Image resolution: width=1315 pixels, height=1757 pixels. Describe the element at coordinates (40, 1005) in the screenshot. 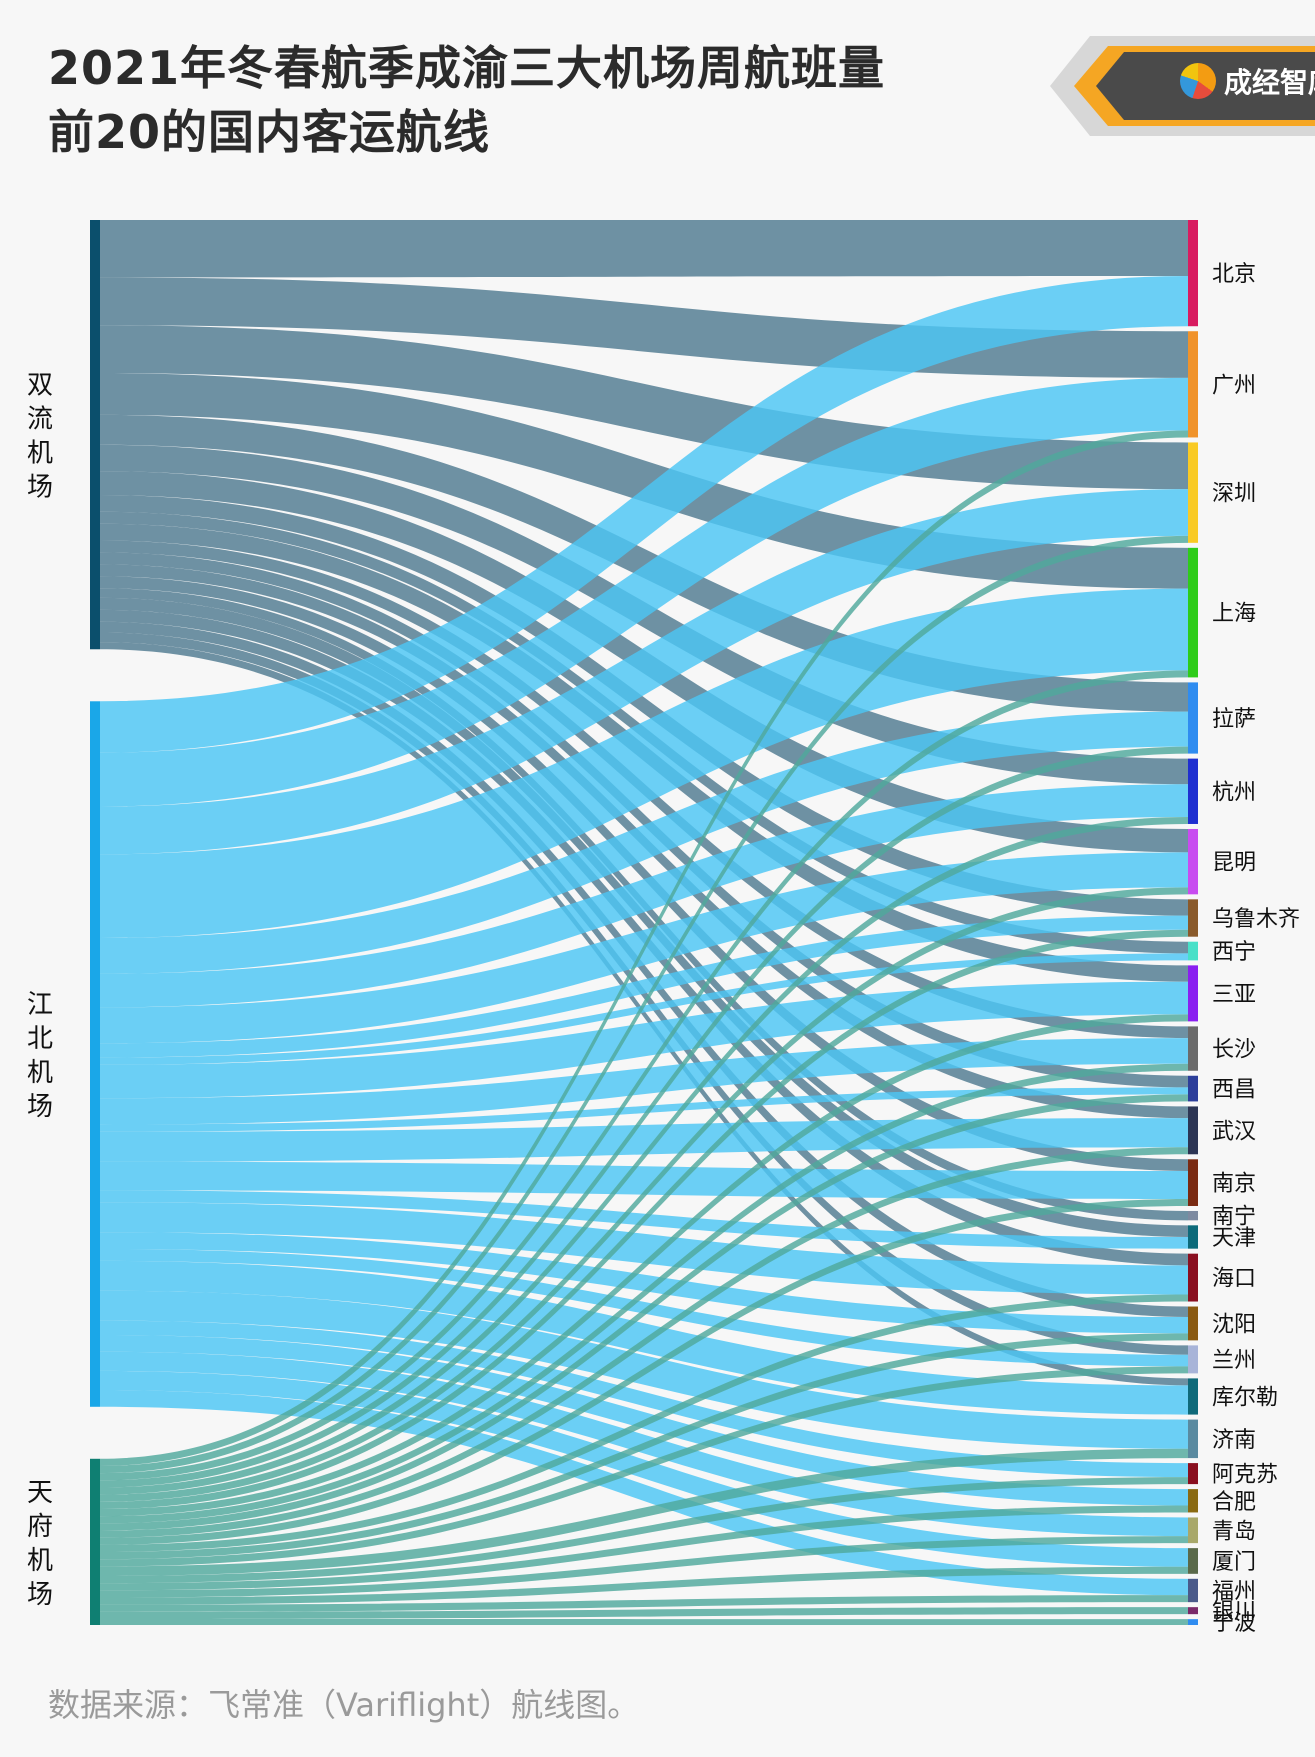

I see `source-label: 江` at that location.